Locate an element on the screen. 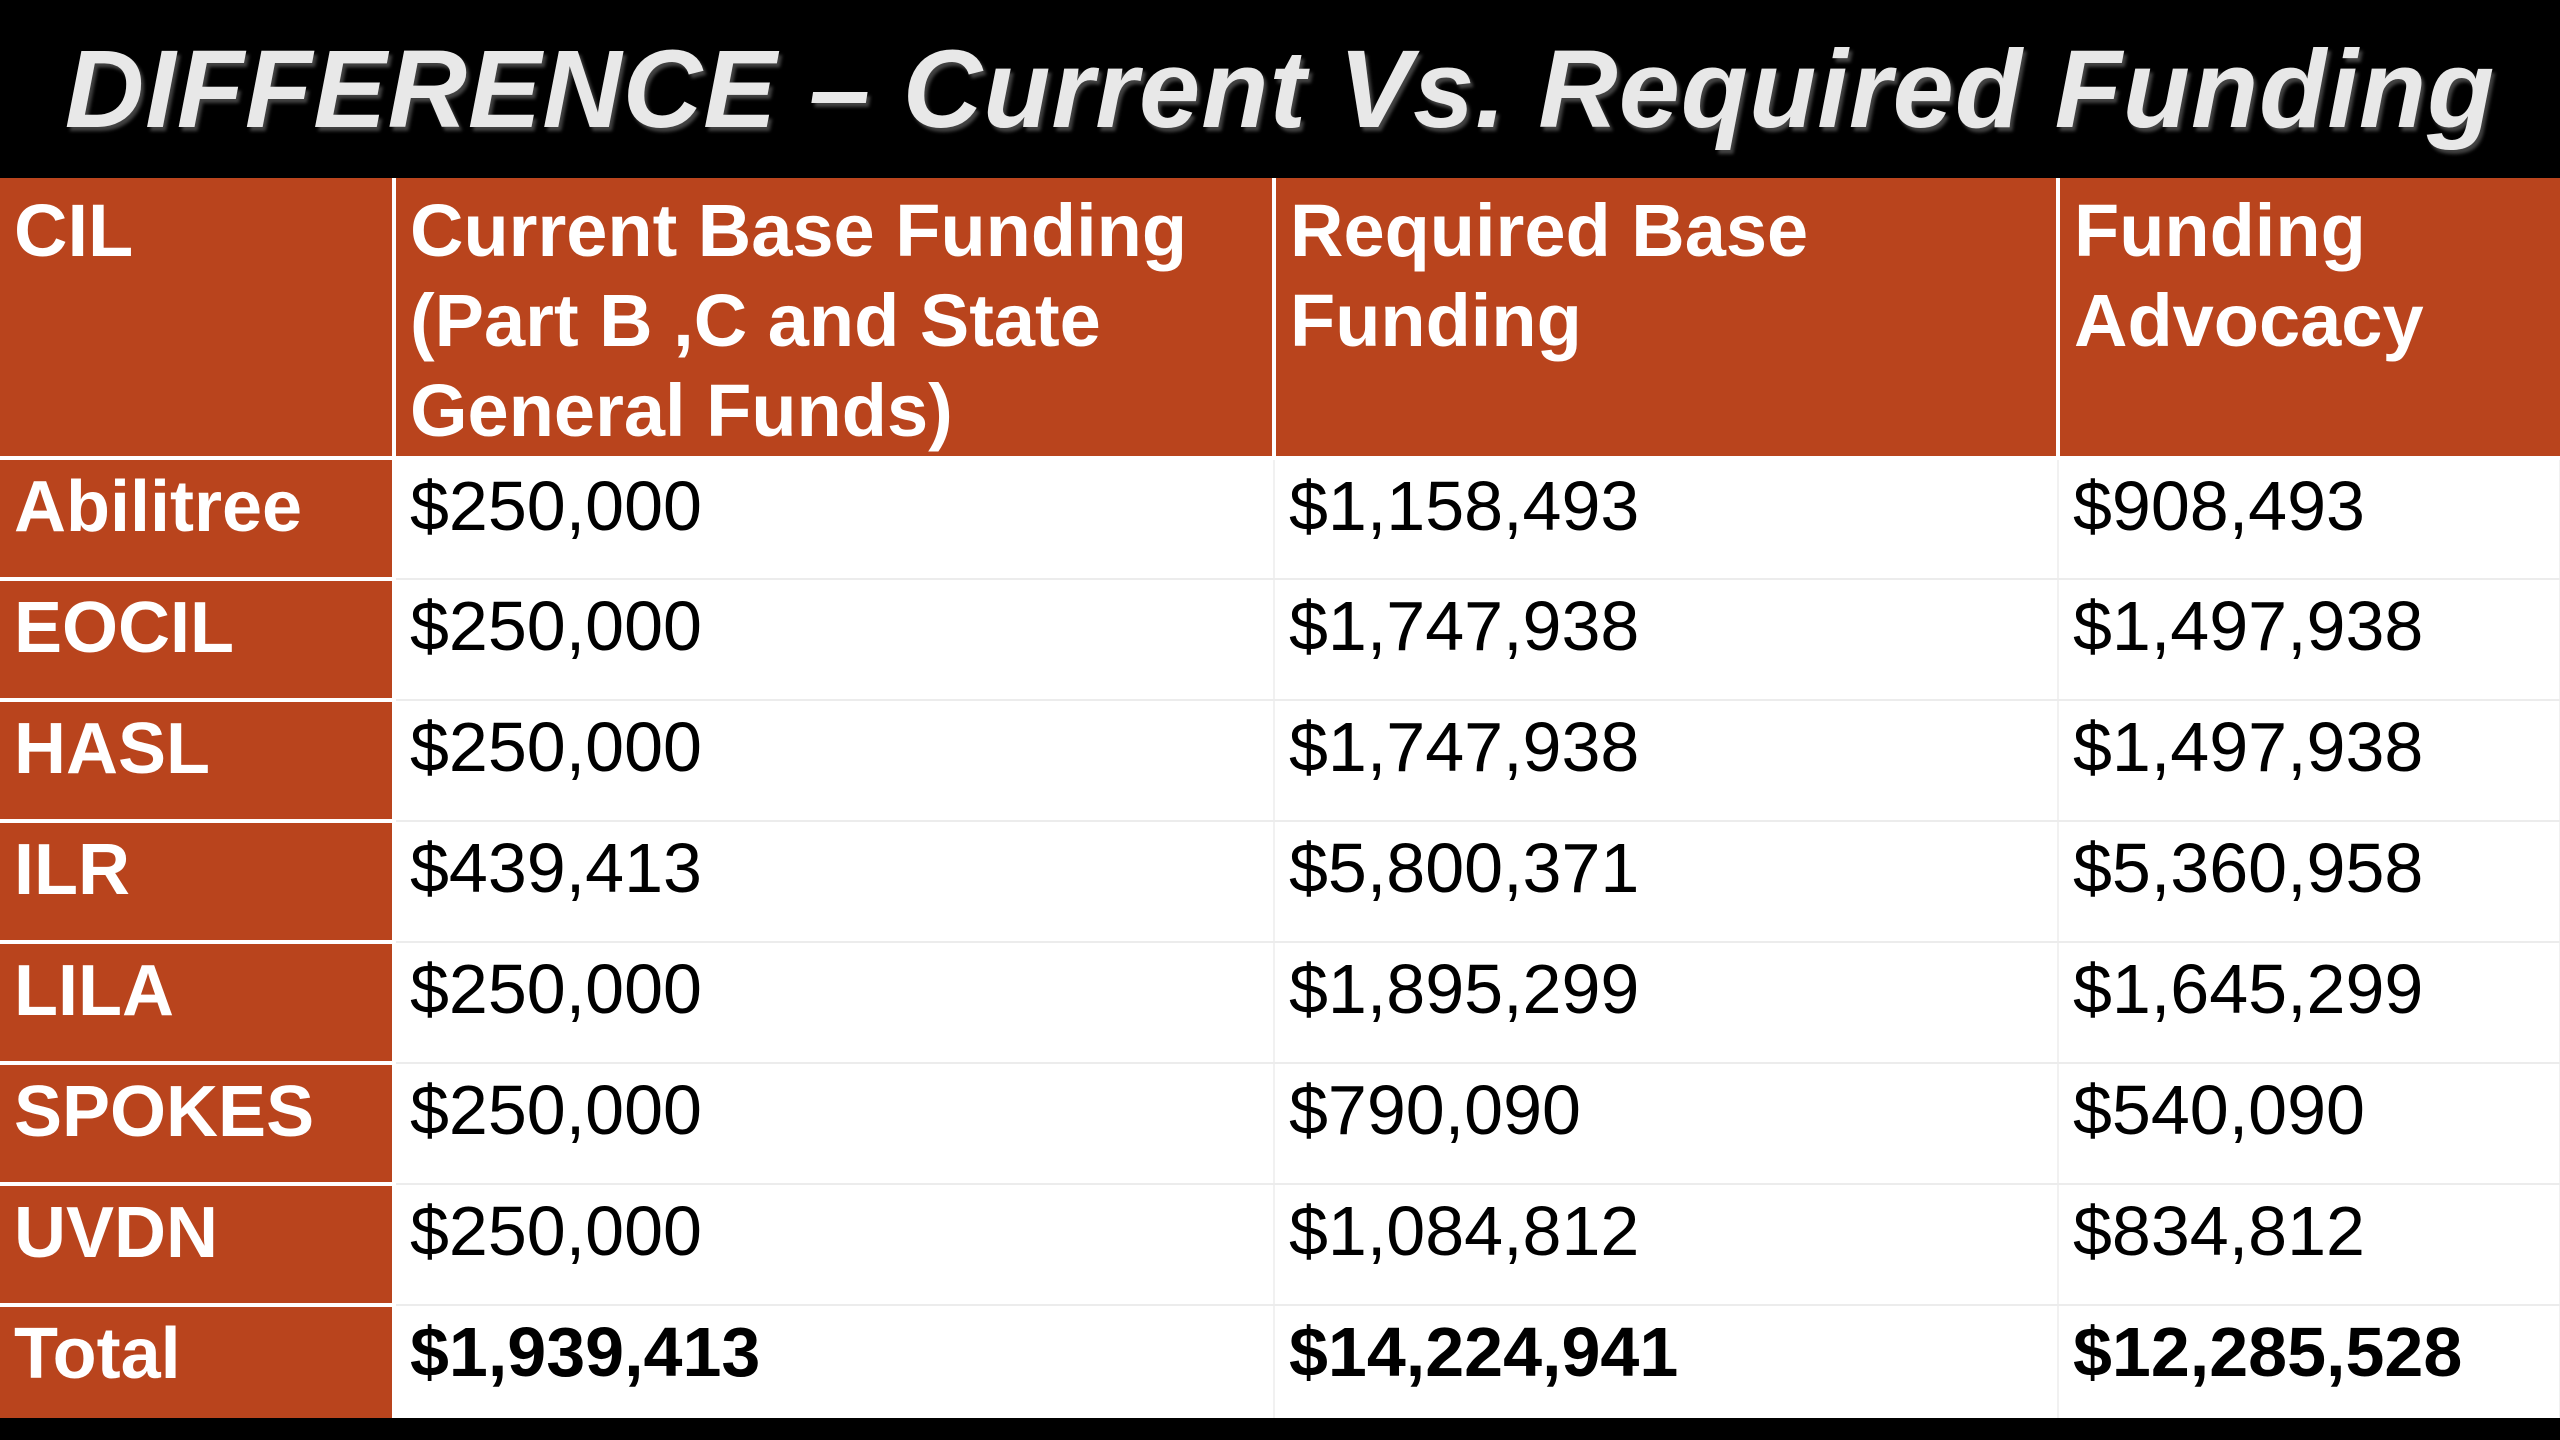  cil-name: EOCIL is located at coordinates (198, 640).